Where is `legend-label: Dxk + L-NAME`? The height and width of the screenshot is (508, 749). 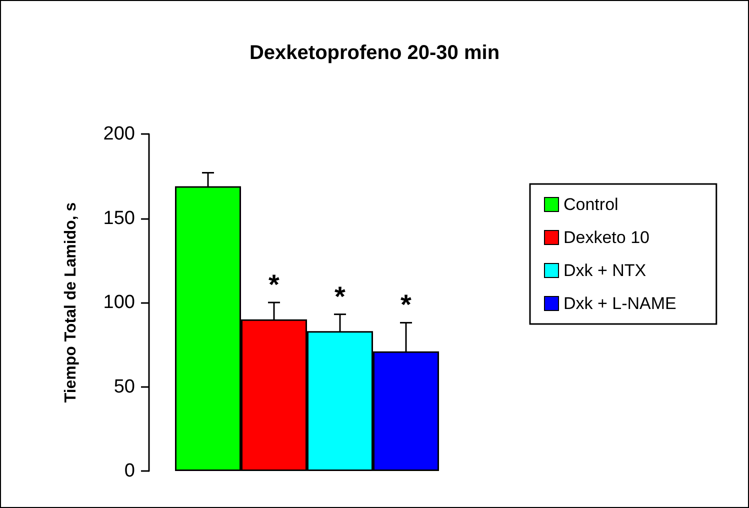 legend-label: Dxk + L-NAME is located at coordinates (620, 303).